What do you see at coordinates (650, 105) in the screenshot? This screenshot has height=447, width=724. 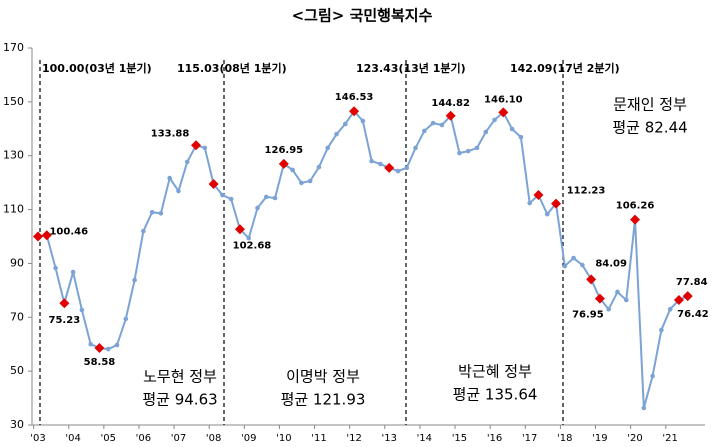 I see `government-name: 문재인 정부` at bounding box center [650, 105].